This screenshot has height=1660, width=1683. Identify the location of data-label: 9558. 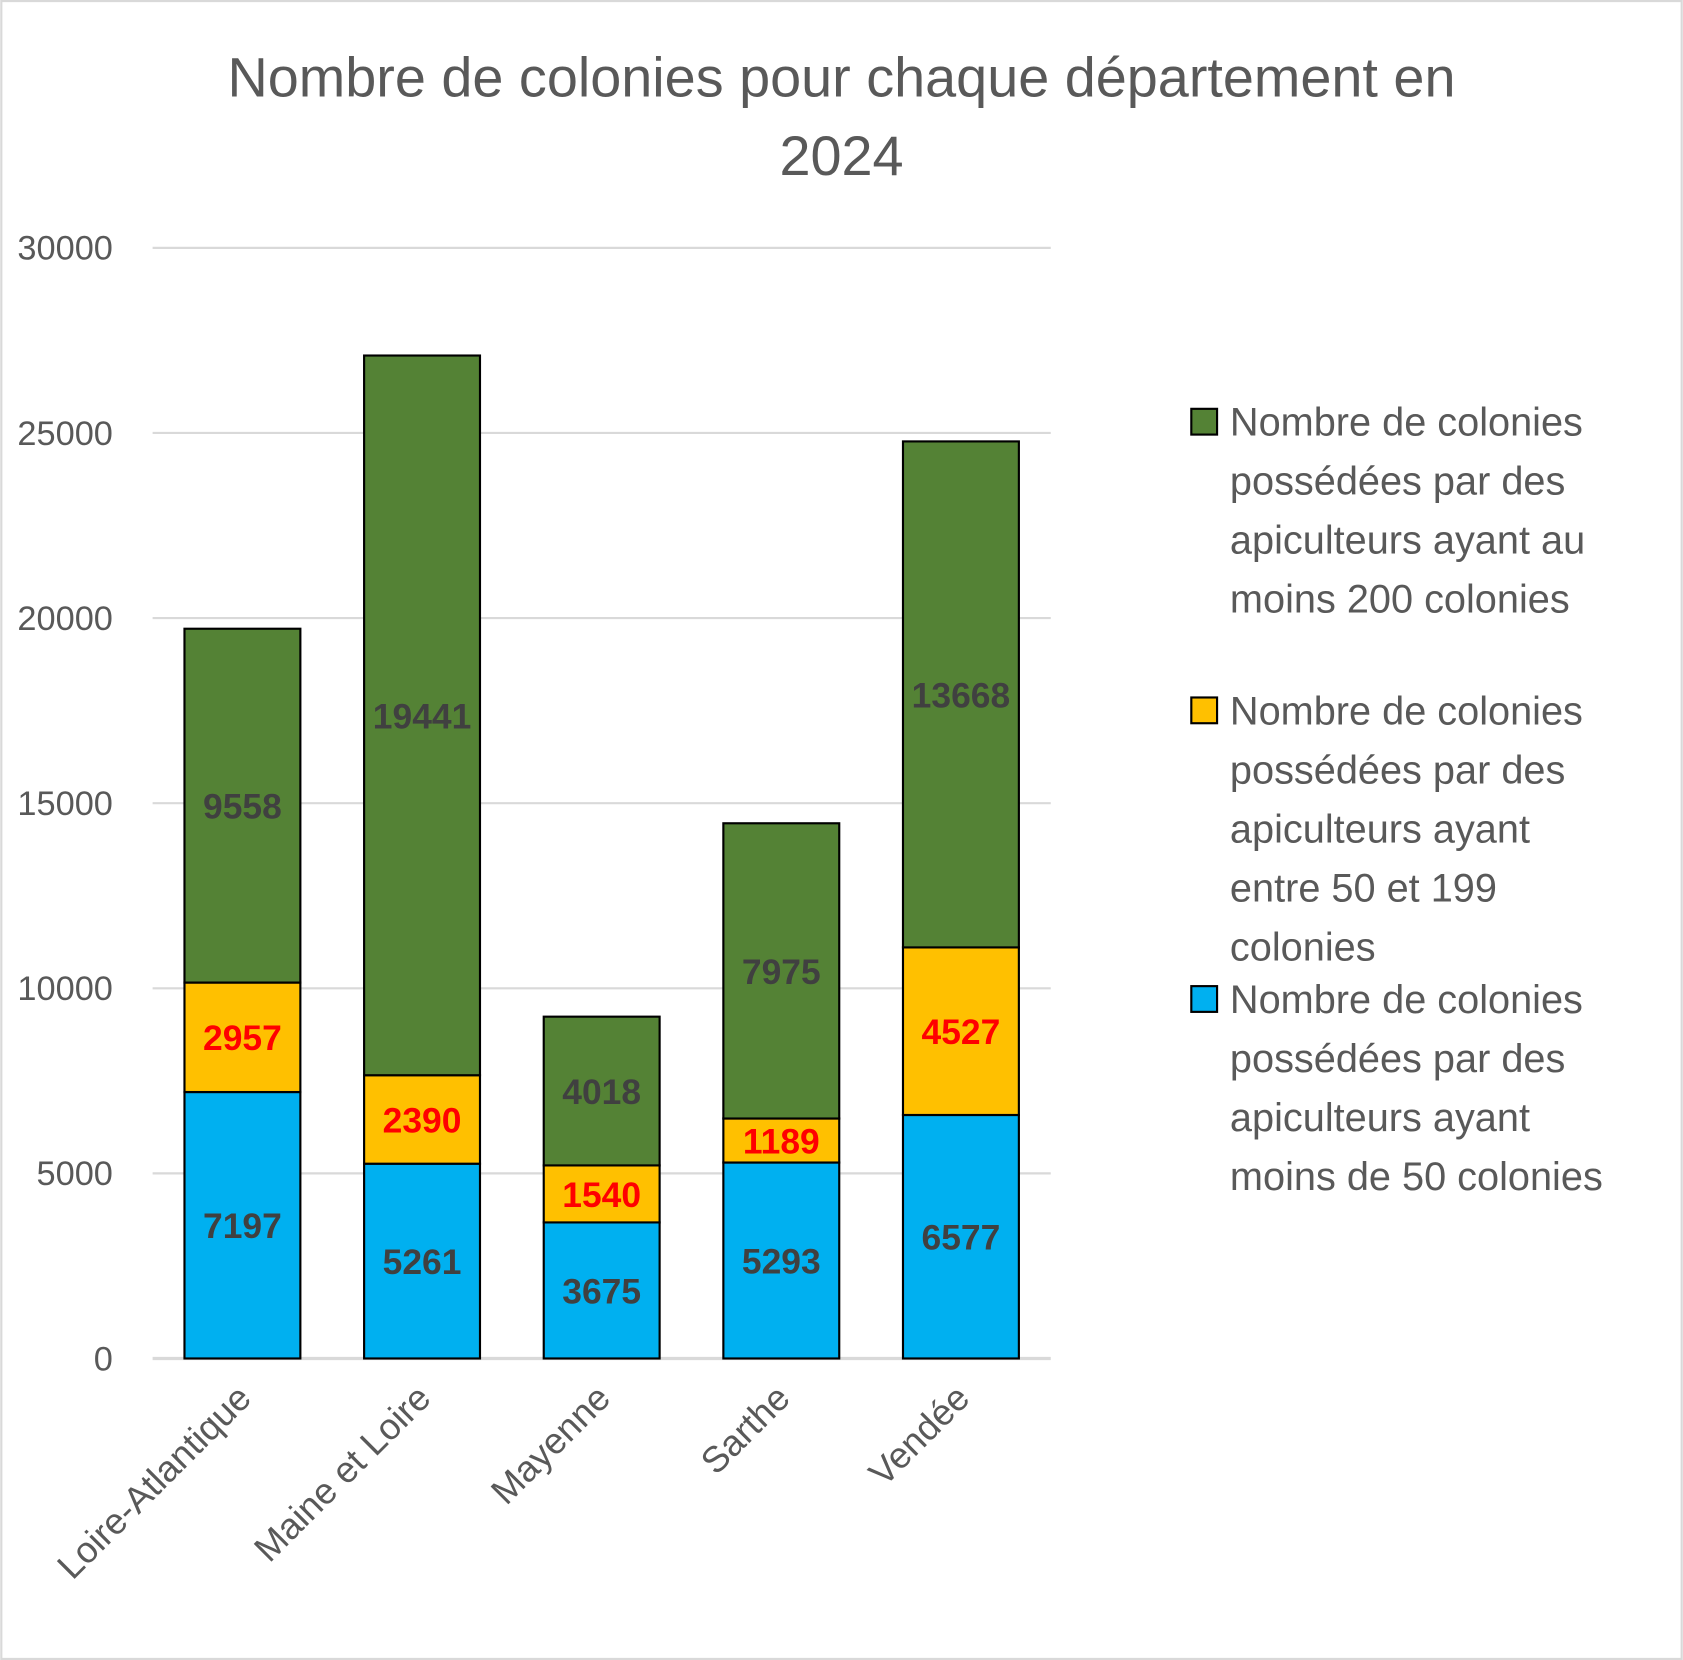
(242, 807).